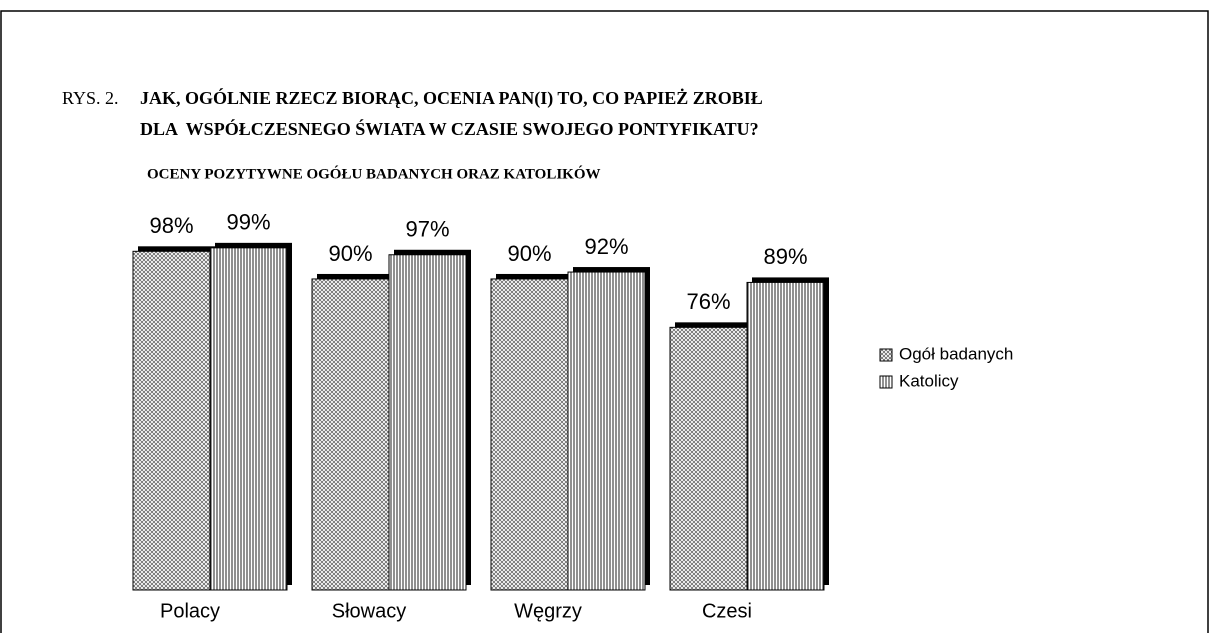 Image resolution: width=1209 pixels, height=633 pixels. What do you see at coordinates (427, 229) in the screenshot?
I see `data-label: 97%` at bounding box center [427, 229].